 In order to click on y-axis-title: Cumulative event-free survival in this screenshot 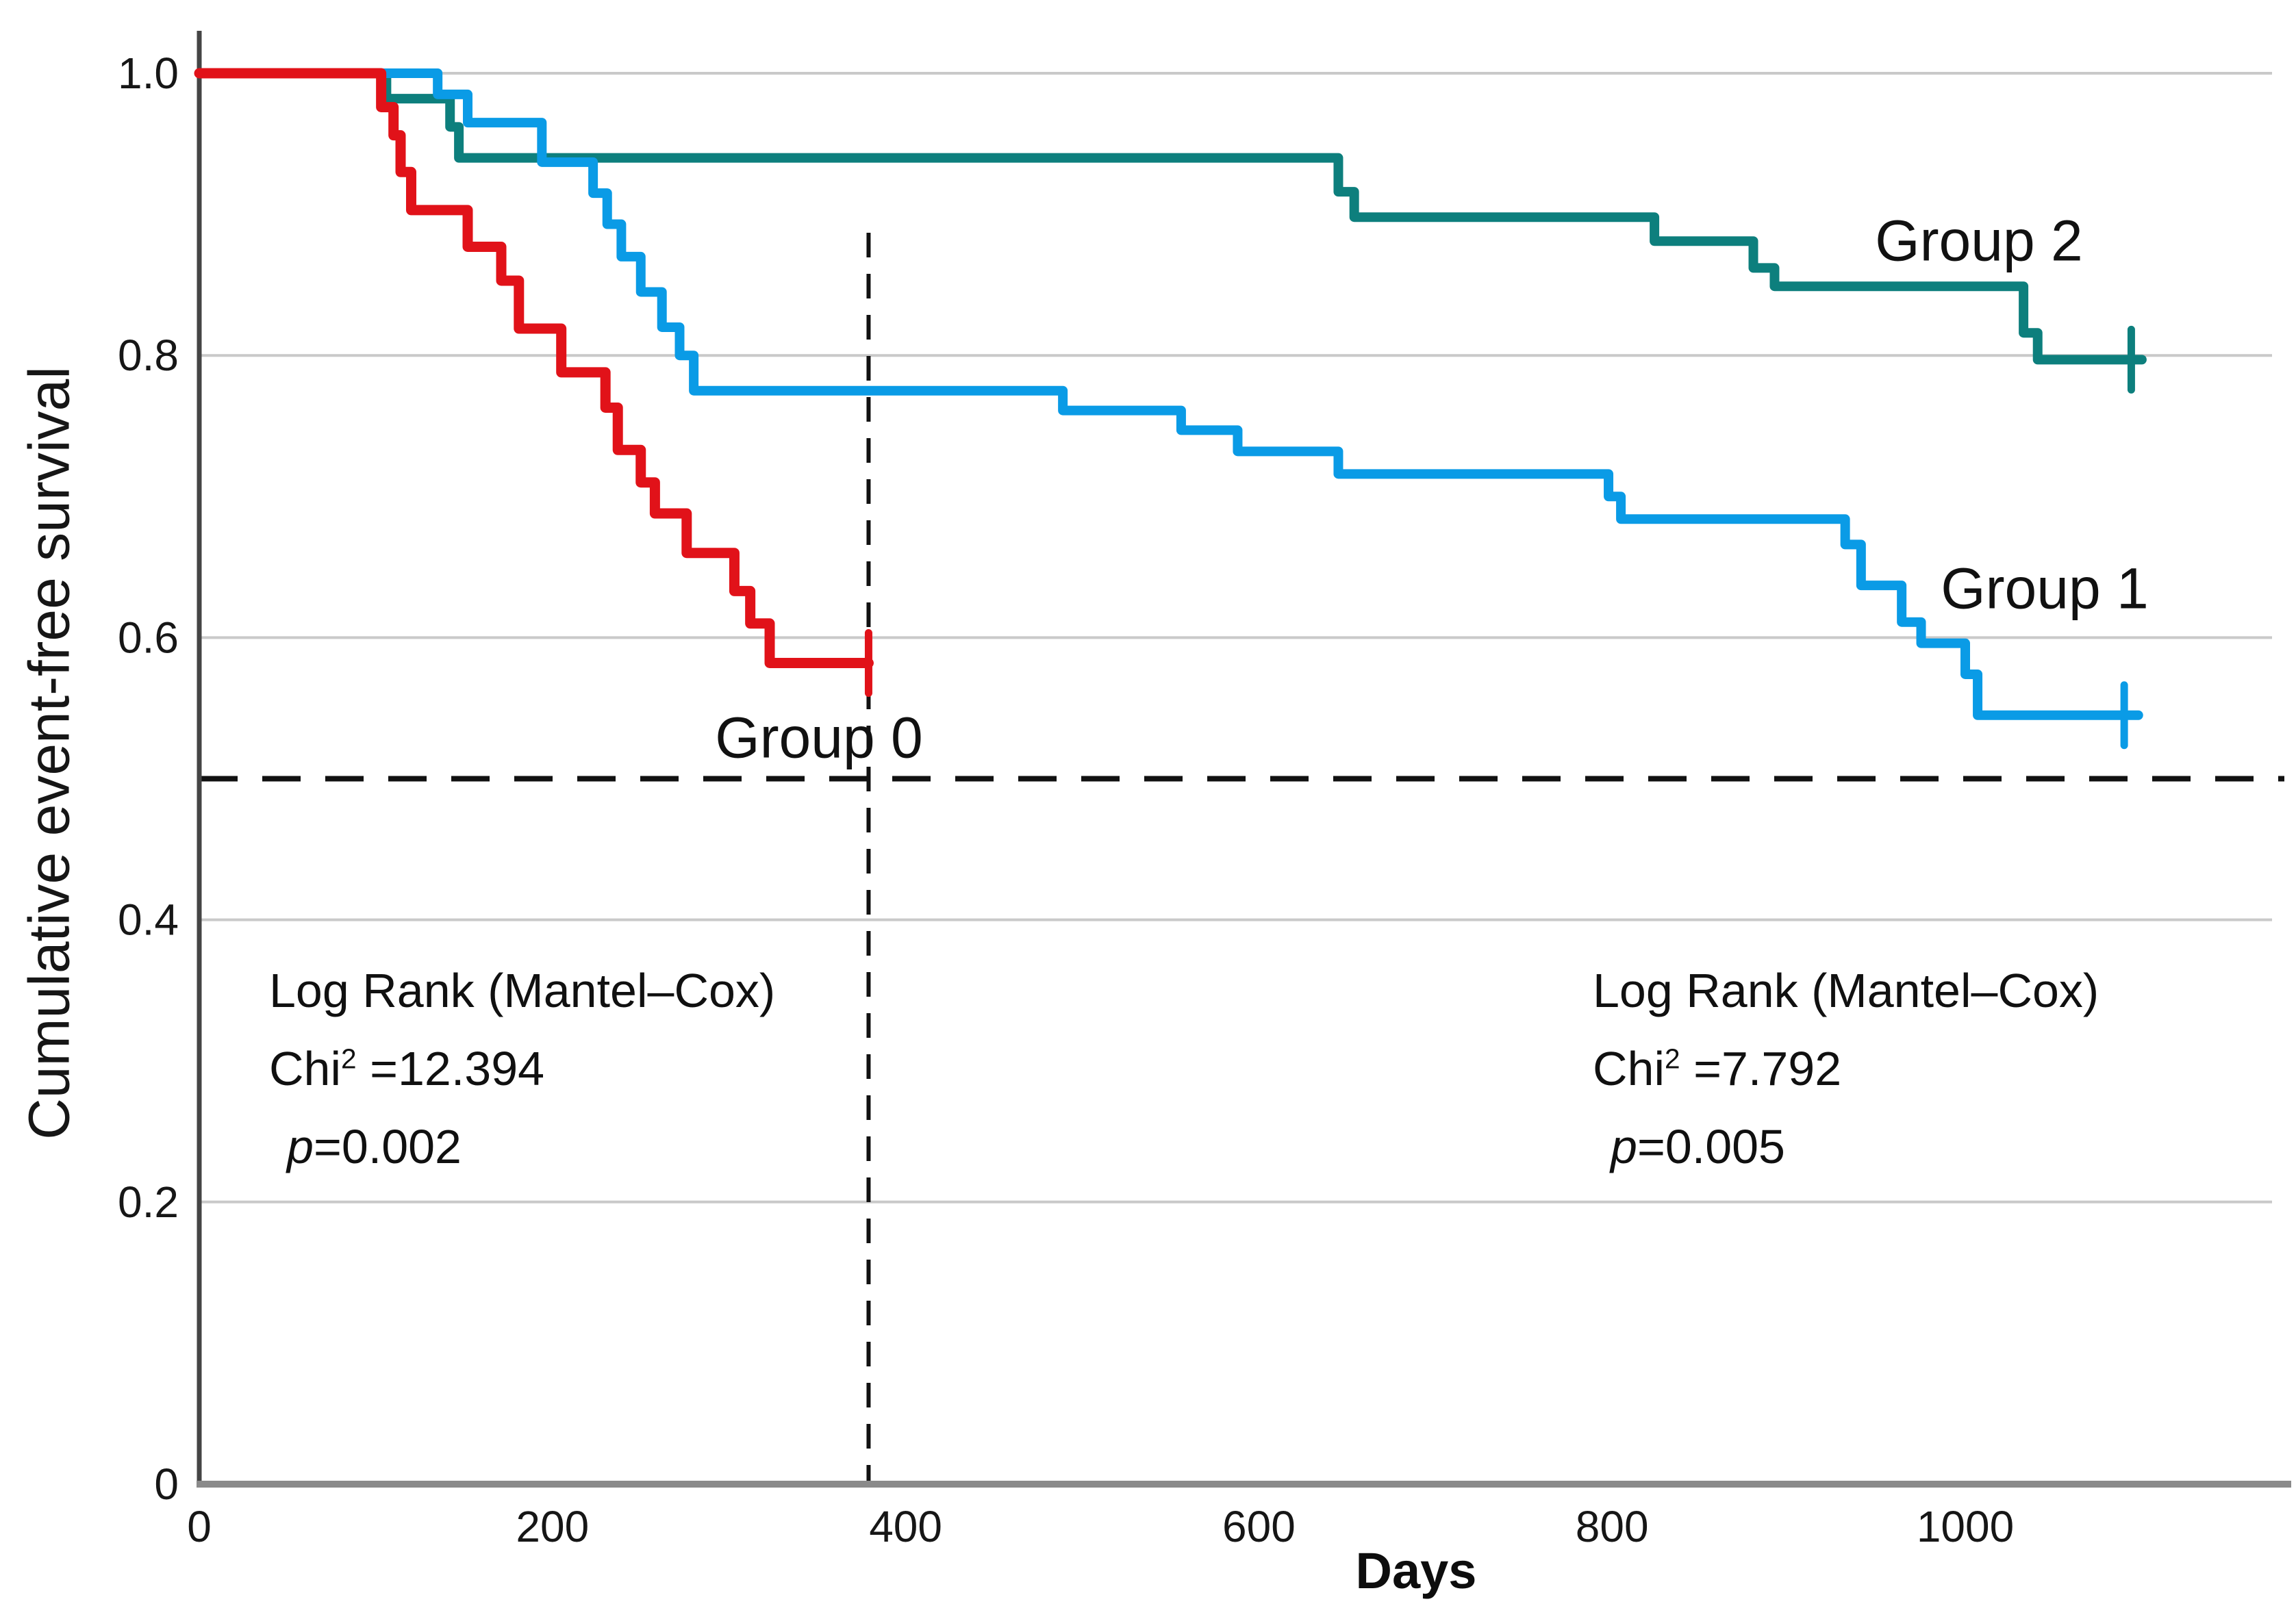, I will do `click(48, 753)`.